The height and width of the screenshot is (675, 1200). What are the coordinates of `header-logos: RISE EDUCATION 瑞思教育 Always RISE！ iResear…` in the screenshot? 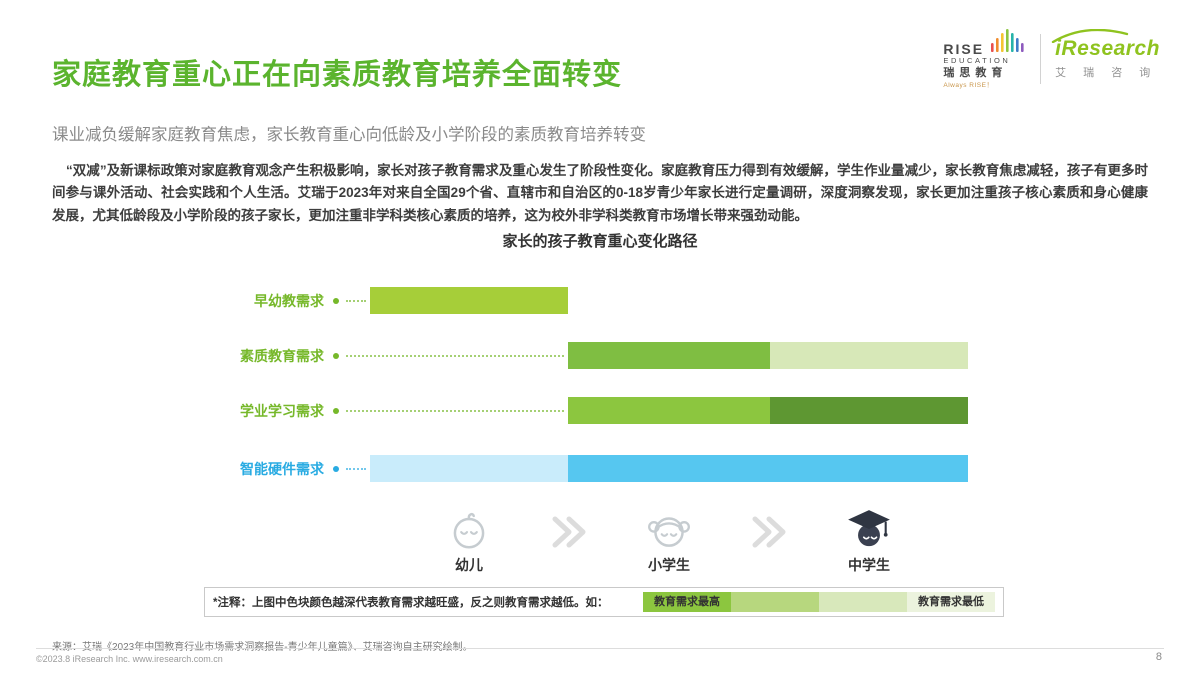 It's located at (1051, 58).